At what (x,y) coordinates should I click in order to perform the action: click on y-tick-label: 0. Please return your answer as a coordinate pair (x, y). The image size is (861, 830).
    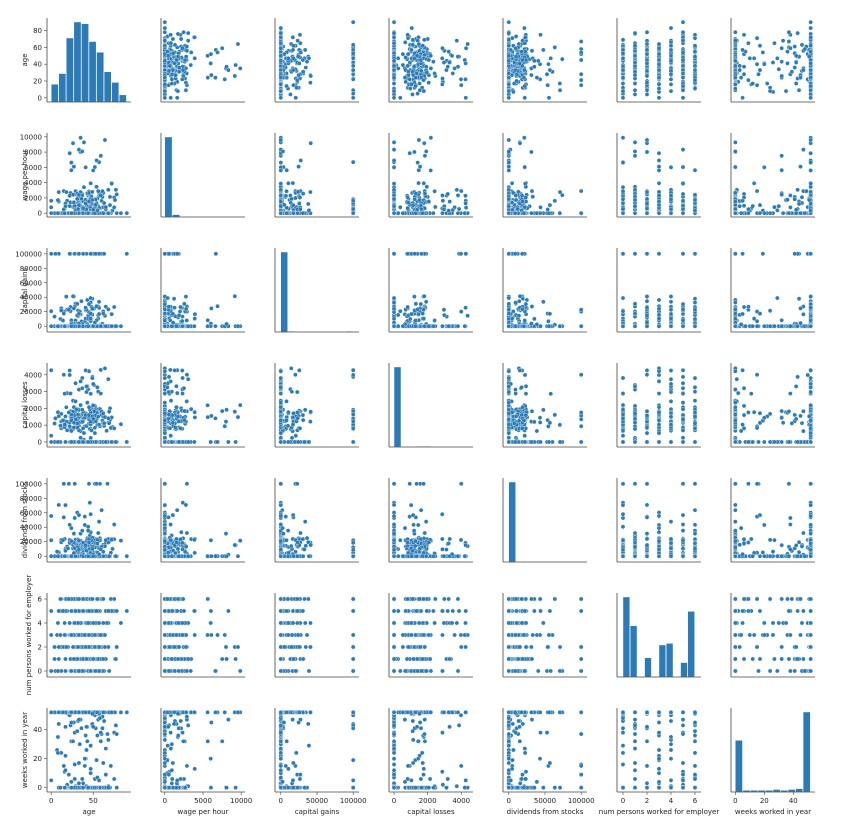
    Looking at the image, I should click on (40, 214).